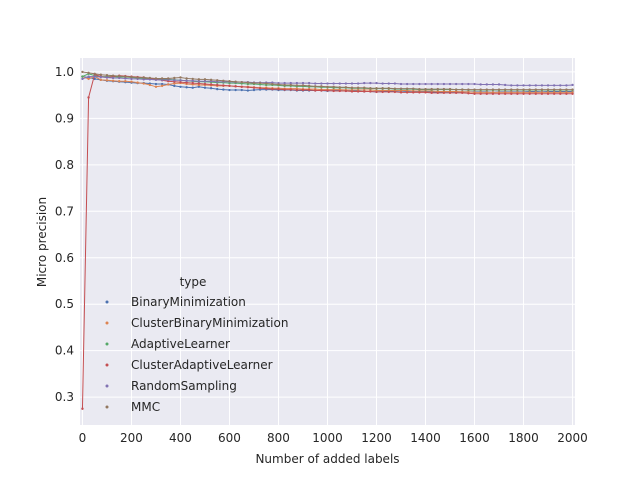 This screenshot has height=484, width=640. What do you see at coordinates (202, 365) in the screenshot?
I see `legend-entry: ClusterAdaptiveLearner` at bounding box center [202, 365].